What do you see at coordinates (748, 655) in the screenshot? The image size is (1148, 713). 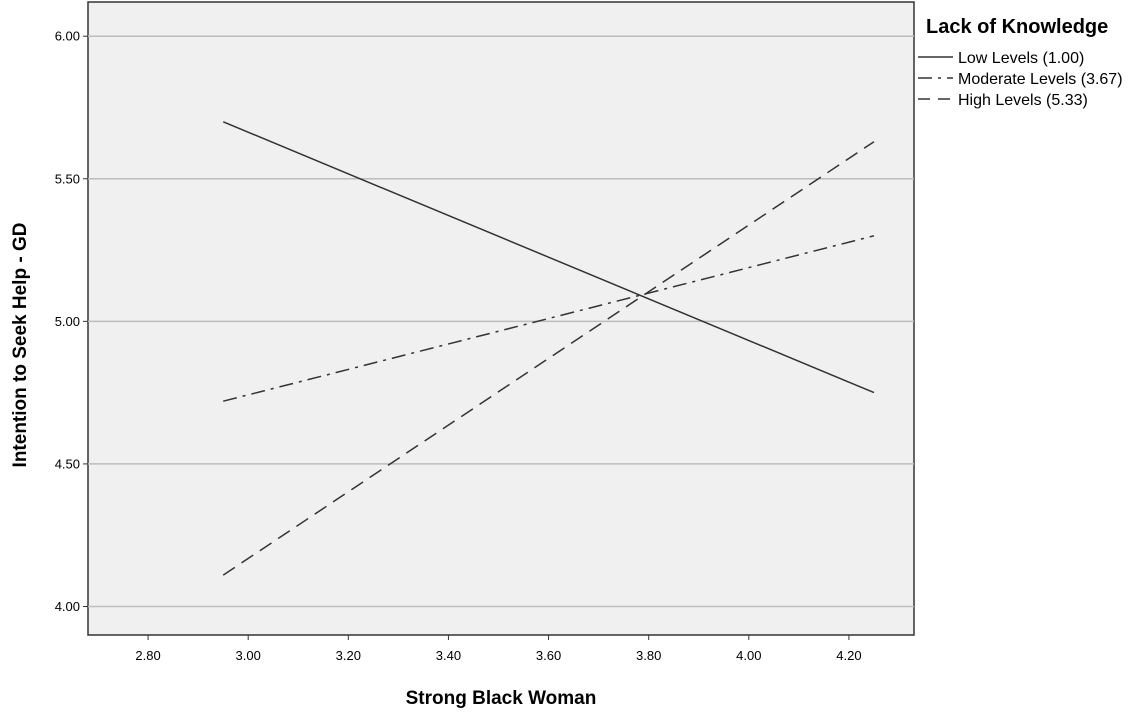 I see `x-tick-label: 4.00` at bounding box center [748, 655].